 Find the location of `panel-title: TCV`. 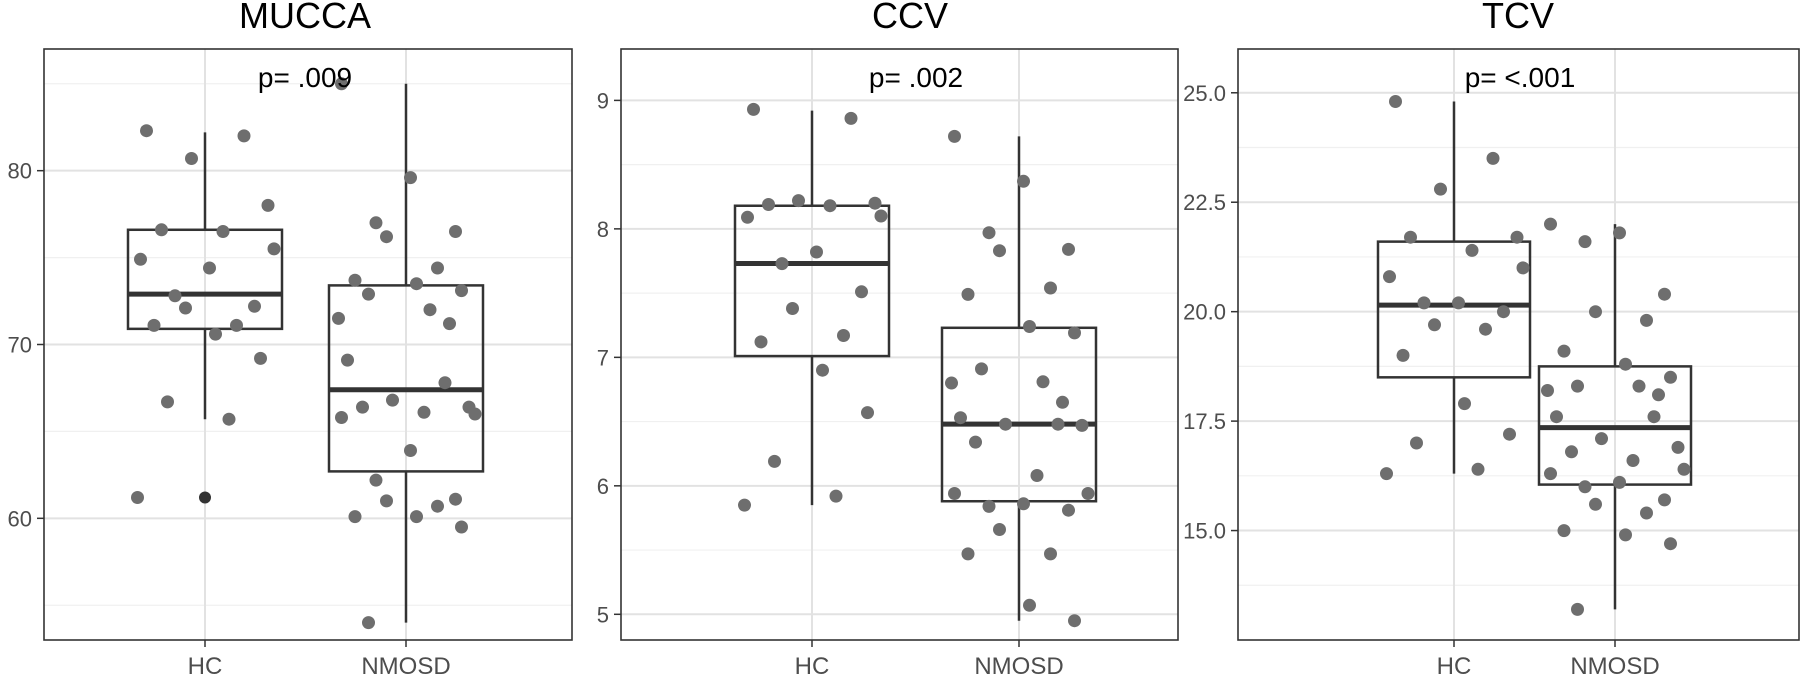

panel-title: TCV is located at coordinates (1518, 18).